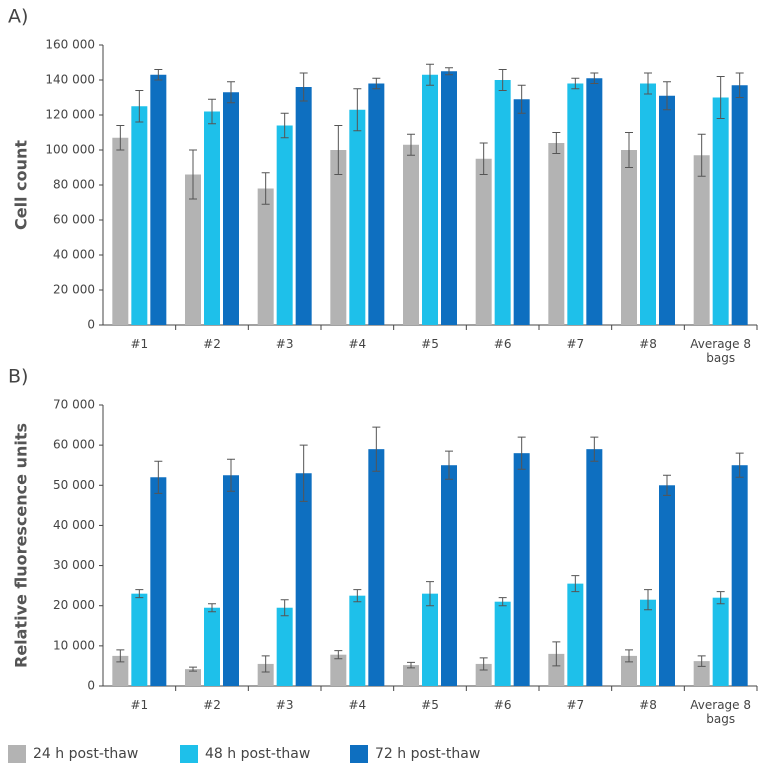 Image resolution: width=763 pixels, height=781 pixels. I want to click on y-tick-label: 10 000, so click(74, 645).